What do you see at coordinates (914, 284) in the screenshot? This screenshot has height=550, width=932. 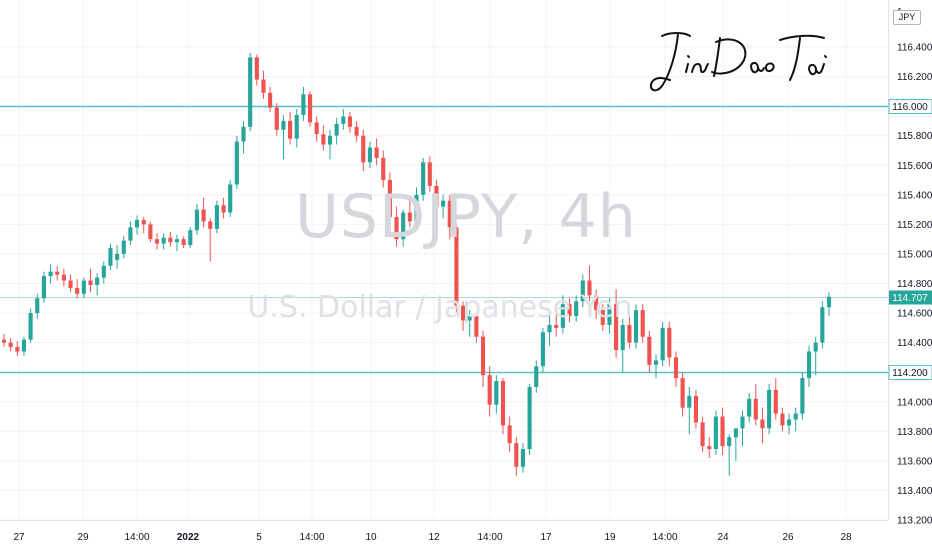 I see `y-tick-label: 114.800` at bounding box center [914, 284].